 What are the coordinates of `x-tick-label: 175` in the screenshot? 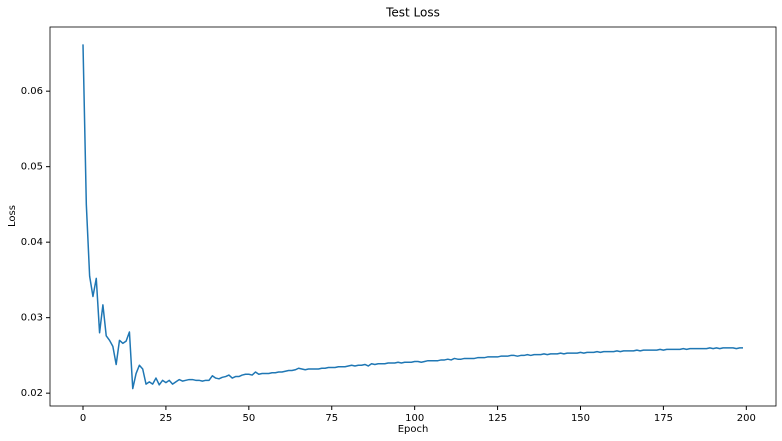 It's located at (663, 418).